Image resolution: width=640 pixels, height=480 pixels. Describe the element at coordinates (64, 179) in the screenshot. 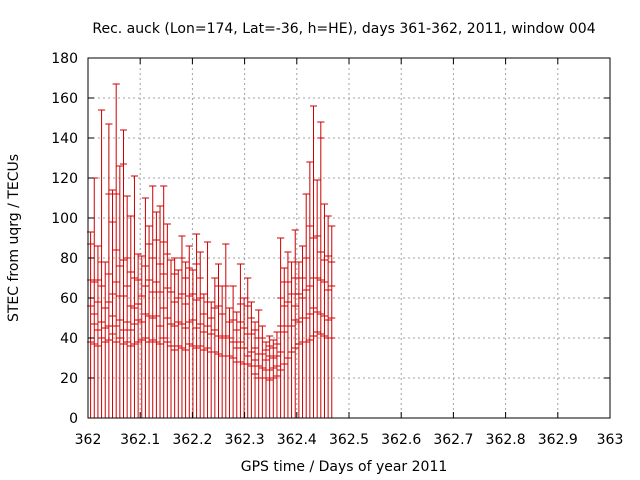

I see `y-tick-label: 120` at that location.